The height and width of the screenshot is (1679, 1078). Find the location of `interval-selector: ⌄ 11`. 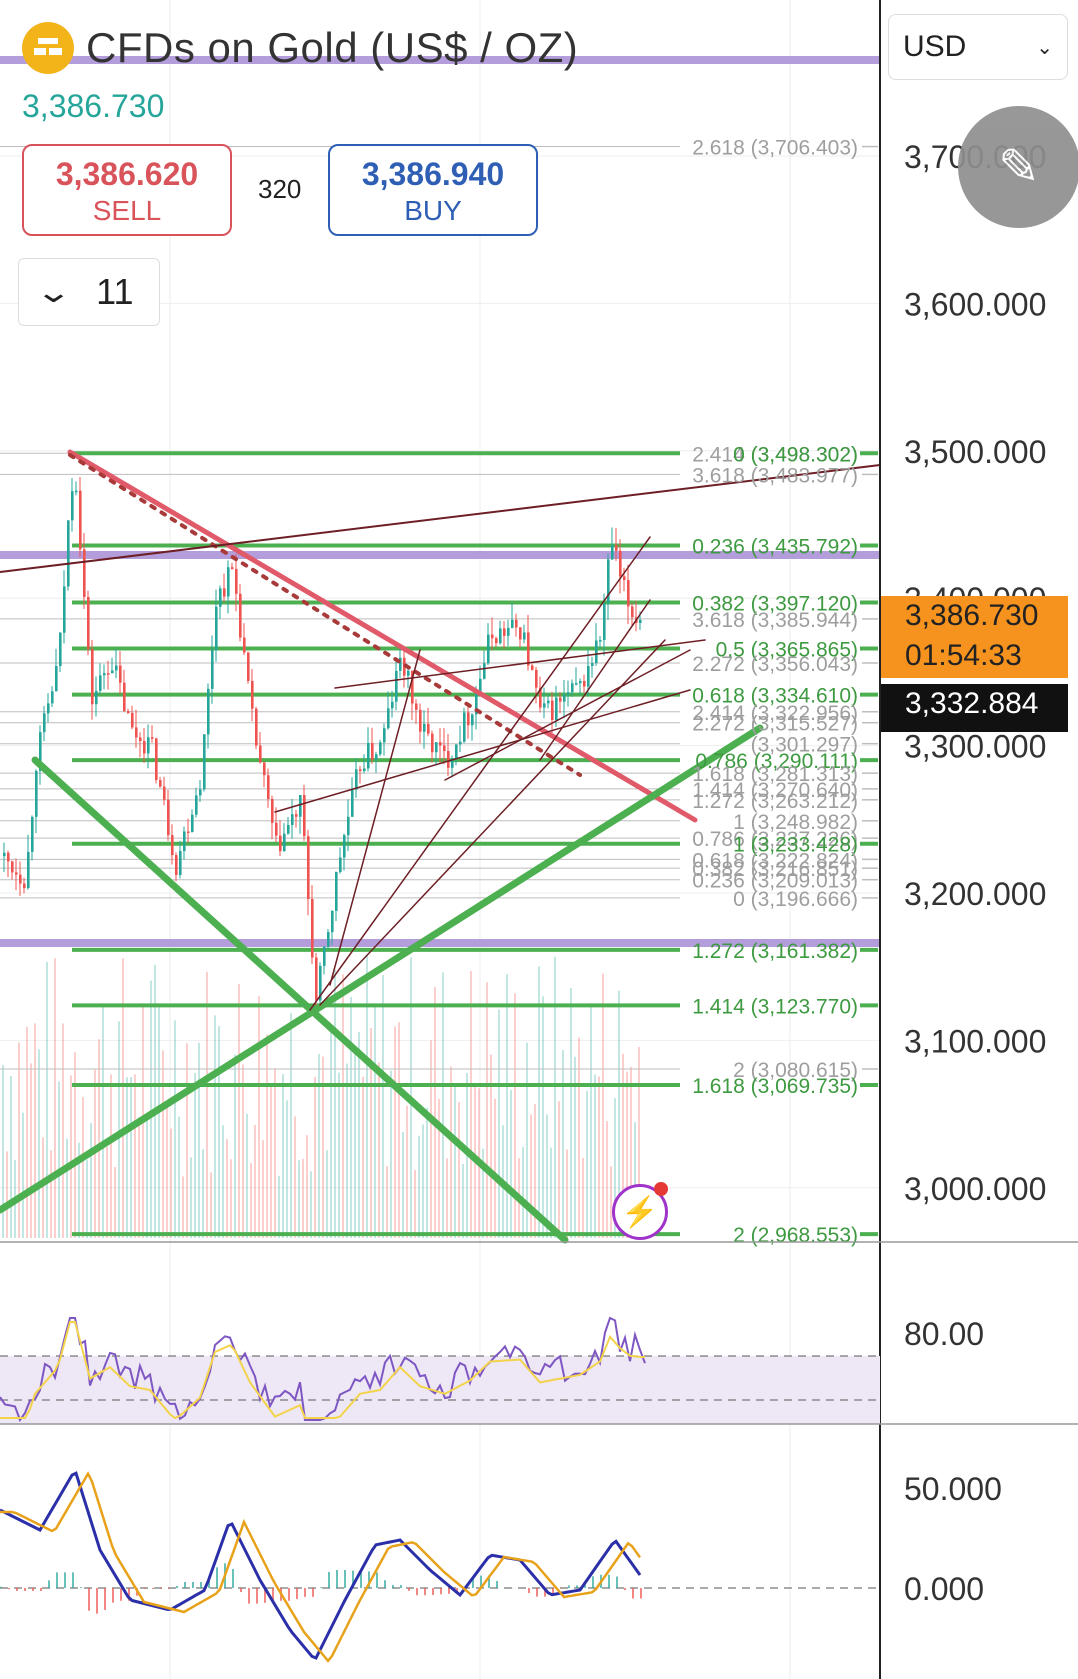

interval-selector: ⌄ 11 is located at coordinates (89, 292).